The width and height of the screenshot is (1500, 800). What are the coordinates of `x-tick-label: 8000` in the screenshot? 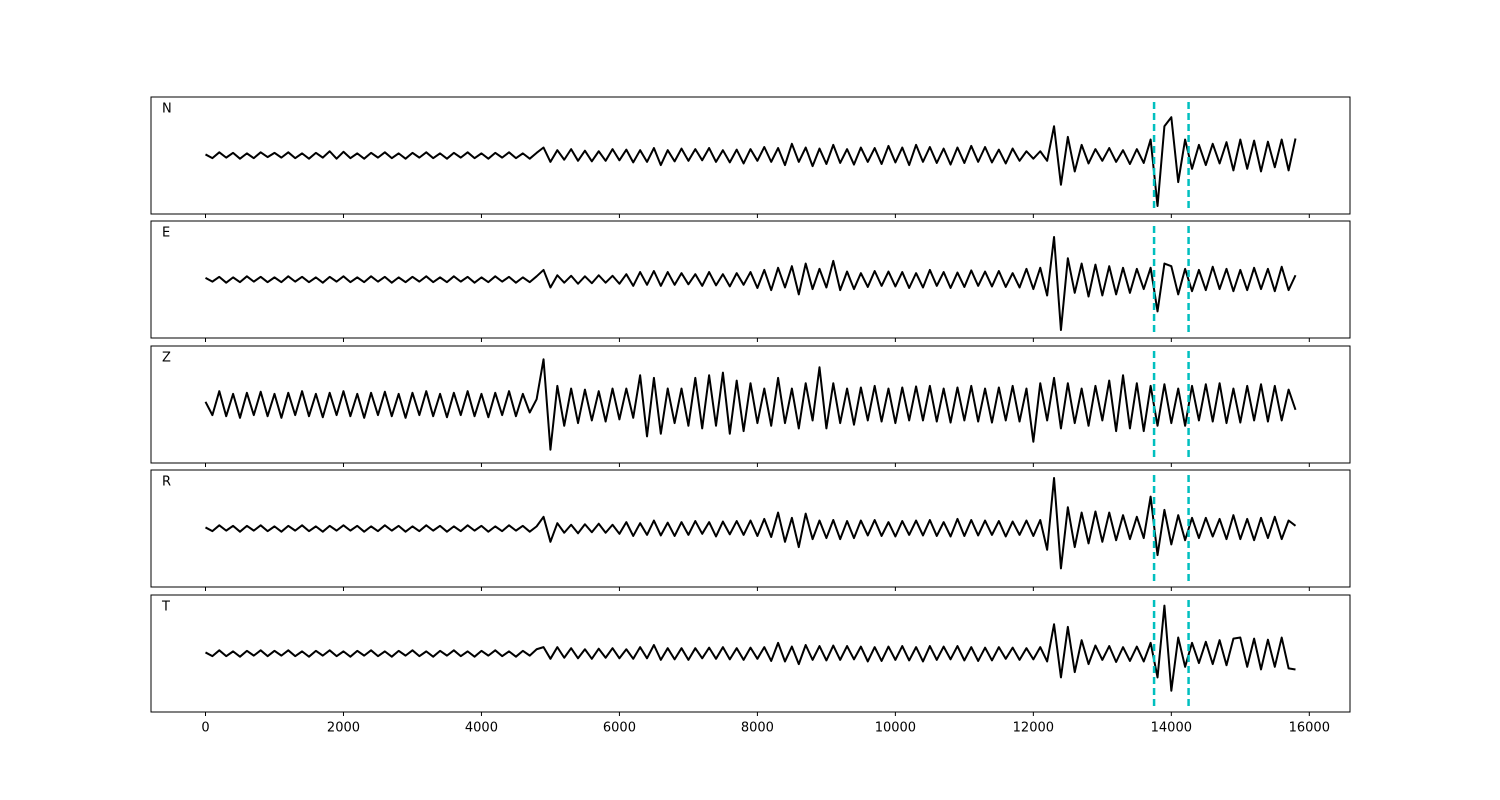 It's located at (757, 728).